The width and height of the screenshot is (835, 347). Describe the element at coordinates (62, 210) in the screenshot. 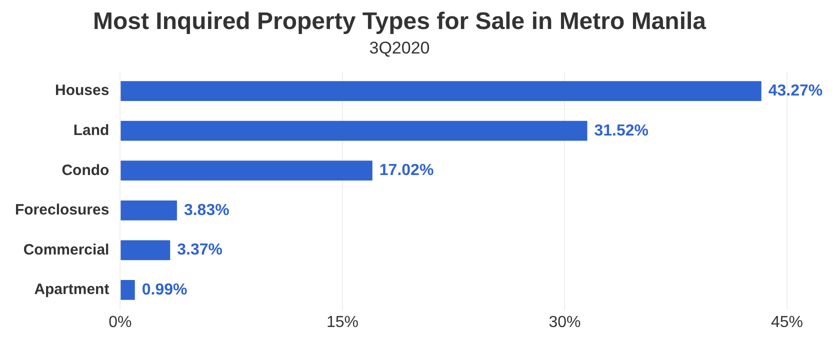

I see `y-tick-label: Foreclosures` at that location.